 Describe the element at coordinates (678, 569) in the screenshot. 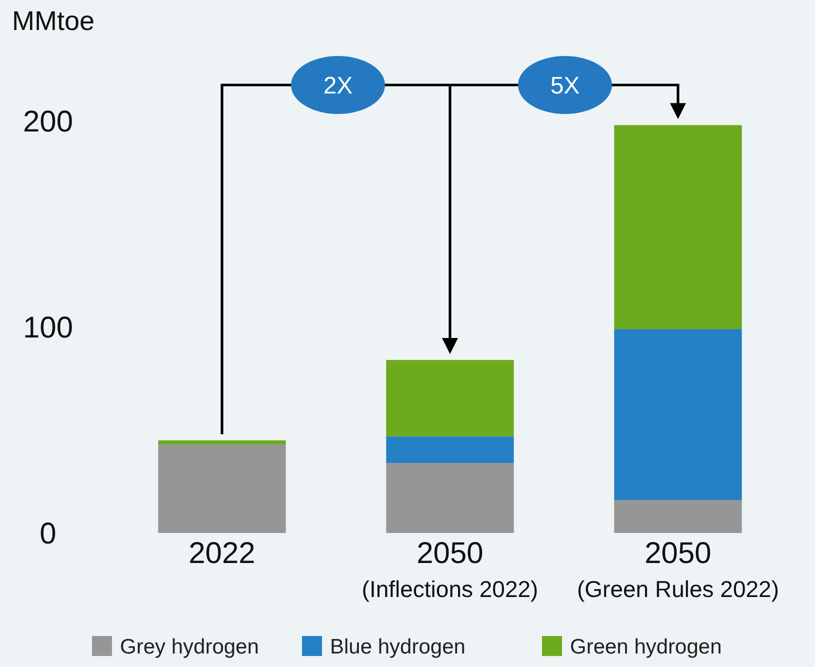

I see `x-tick-label: 2050 (Green Rules 2022)` at that location.